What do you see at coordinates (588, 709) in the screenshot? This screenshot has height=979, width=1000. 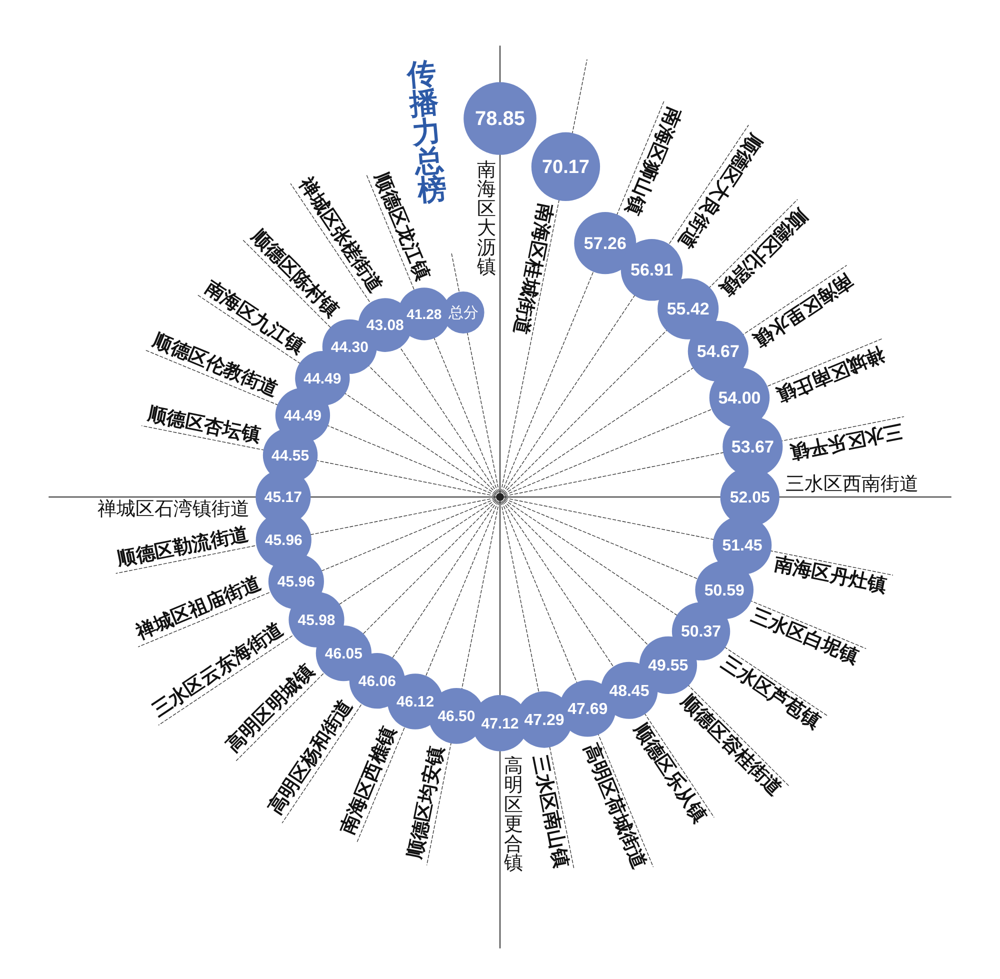 I see `data-label: 47.69` at bounding box center [588, 709].